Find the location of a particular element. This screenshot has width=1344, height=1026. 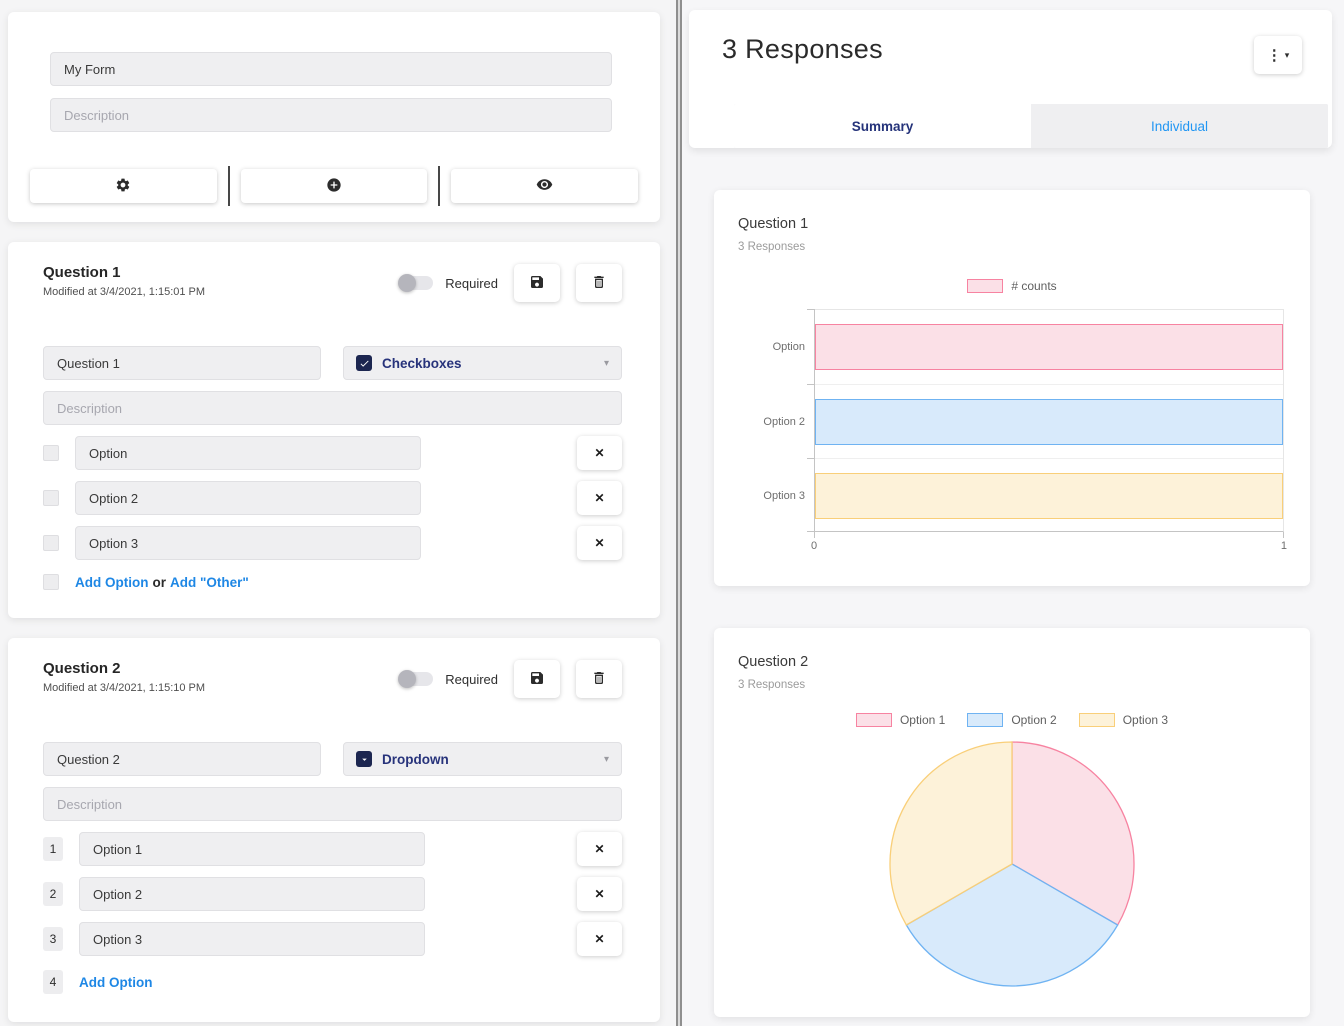

pie-chart-legend: Option 1 Option 2 Option 3 is located at coordinates (1012, 720).